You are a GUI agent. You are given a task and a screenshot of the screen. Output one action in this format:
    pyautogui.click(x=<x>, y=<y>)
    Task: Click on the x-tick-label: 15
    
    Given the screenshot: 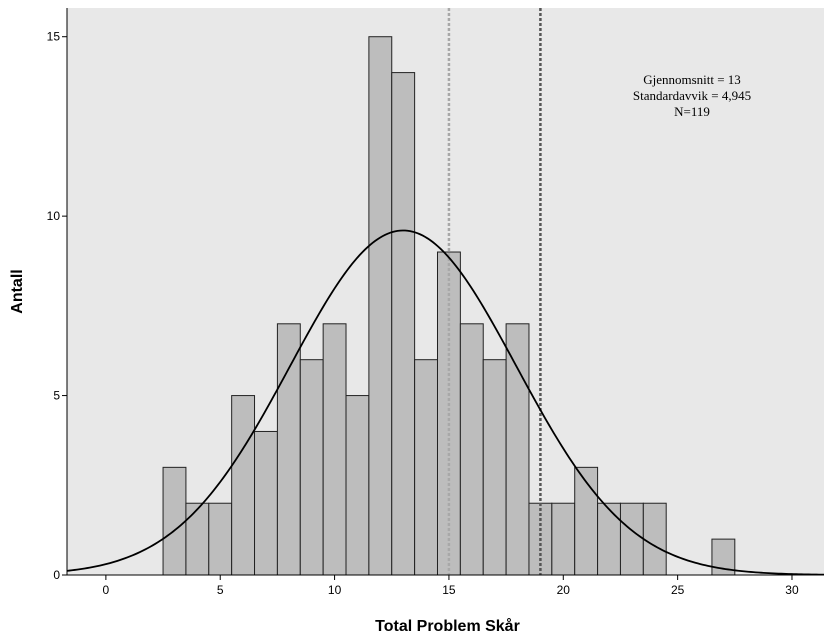 What is the action you would take?
    pyautogui.click(x=449, y=590)
    